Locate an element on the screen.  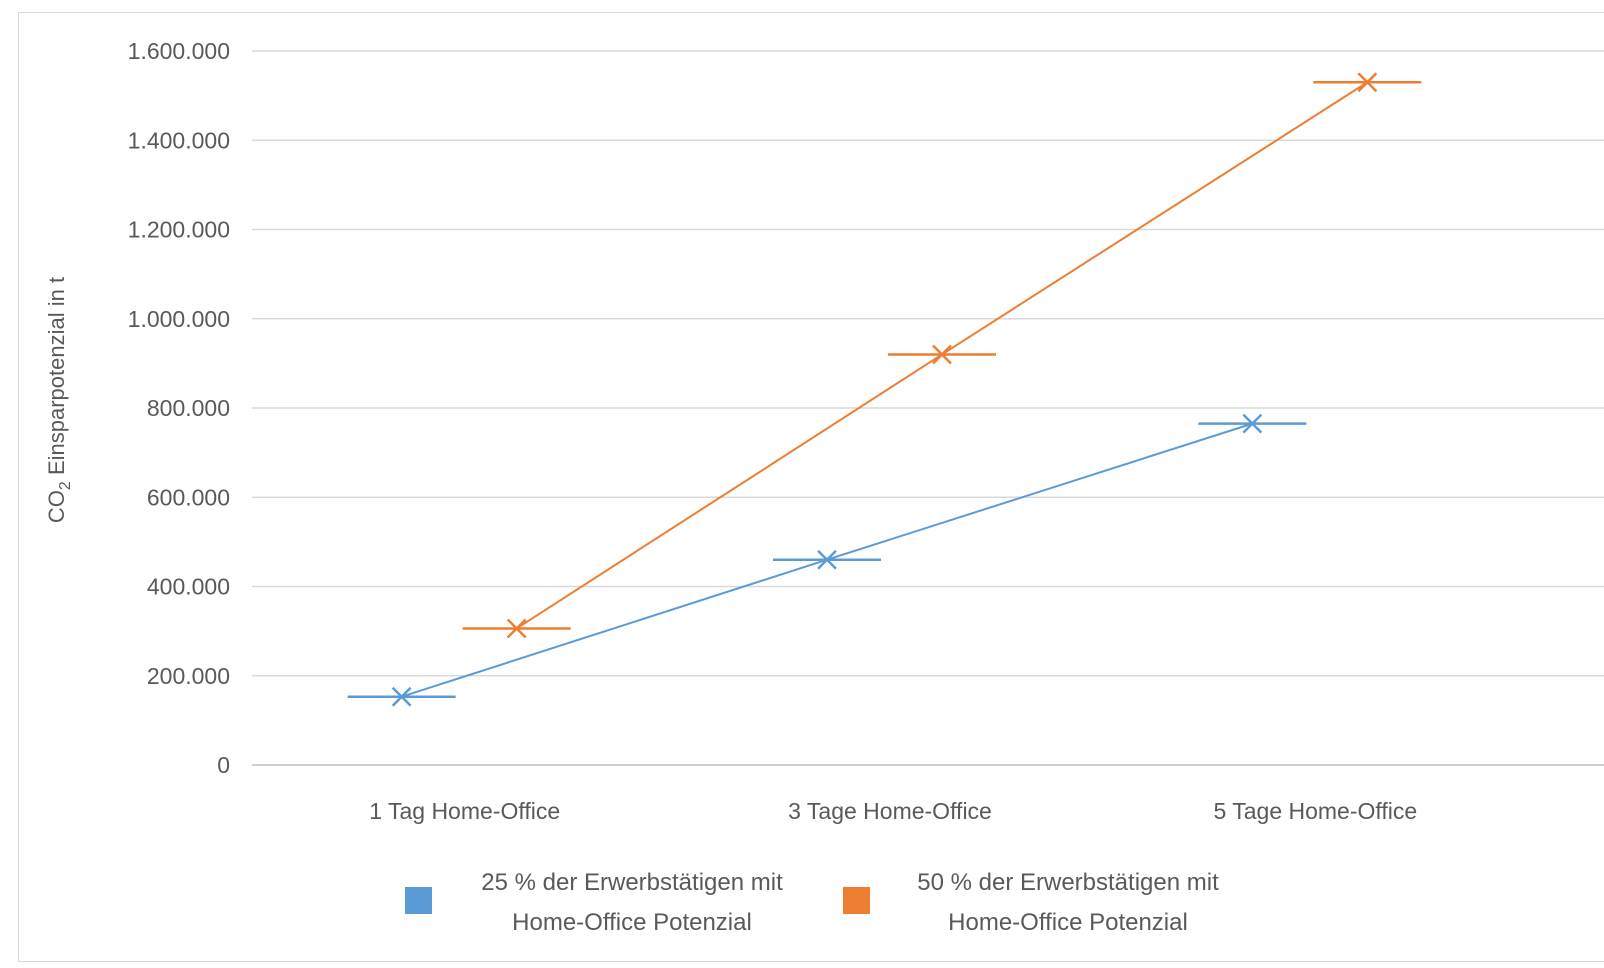
x-tick-label: 3 Tage Home-Office is located at coordinates (890, 811).